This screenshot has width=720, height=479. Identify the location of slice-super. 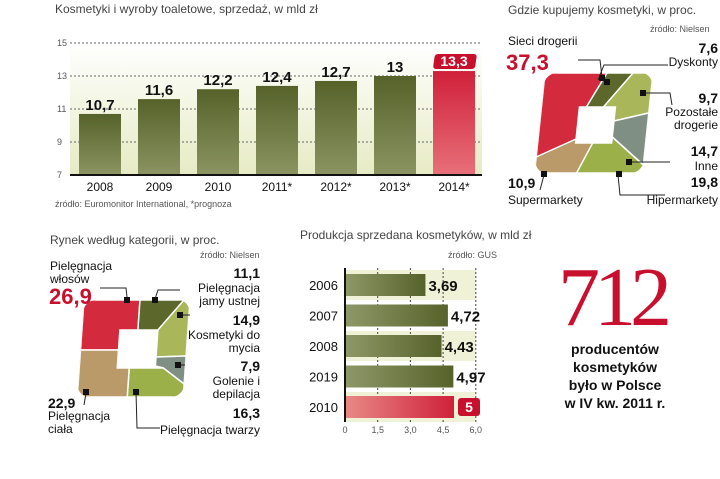
(564, 155).